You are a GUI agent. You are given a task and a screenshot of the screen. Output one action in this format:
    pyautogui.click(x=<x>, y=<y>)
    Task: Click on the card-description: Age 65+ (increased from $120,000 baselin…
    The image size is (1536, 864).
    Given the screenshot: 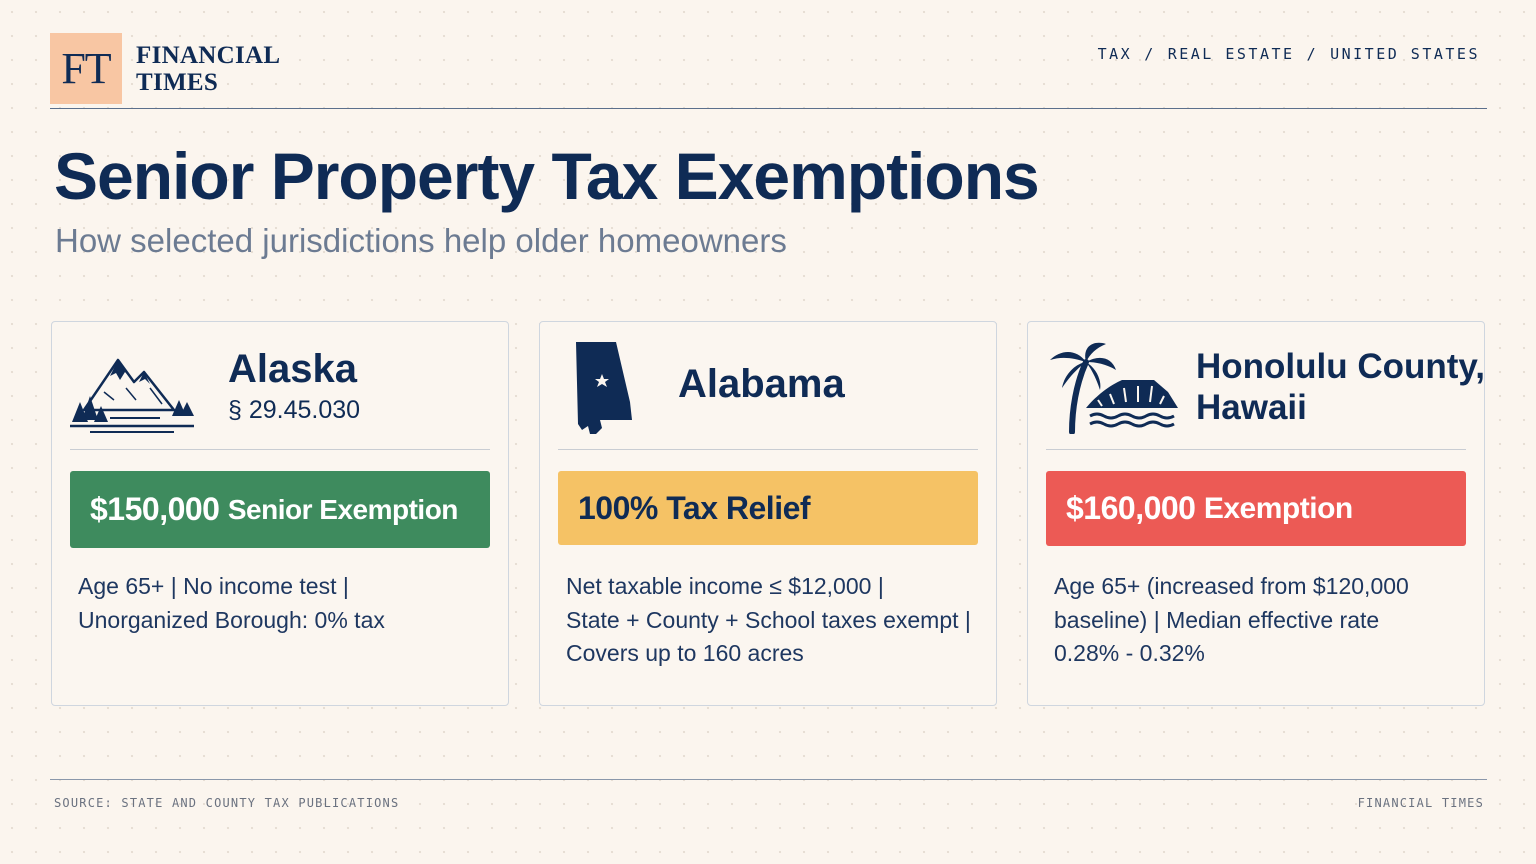 What is the action you would take?
    pyautogui.click(x=1260, y=620)
    